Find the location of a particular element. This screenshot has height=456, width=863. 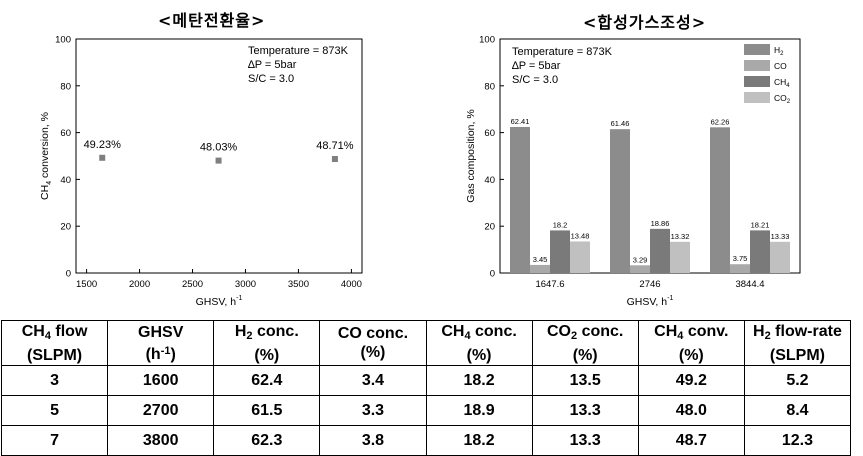

table-header-cell-5: CO2 conc. (%) is located at coordinates (585, 343).